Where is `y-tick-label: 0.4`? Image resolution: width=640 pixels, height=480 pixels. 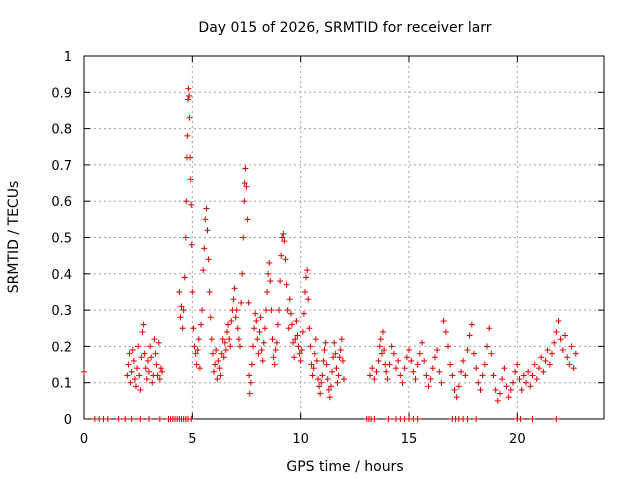 y-tick-label: 0.4 is located at coordinates (61, 275).